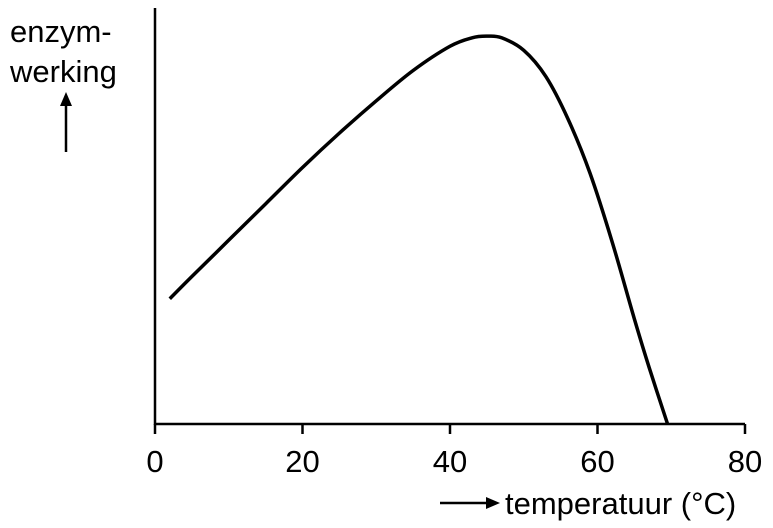 The image size is (773, 528). Describe the element at coordinates (154, 461) in the screenshot. I see `x-tick-label: 0` at that location.